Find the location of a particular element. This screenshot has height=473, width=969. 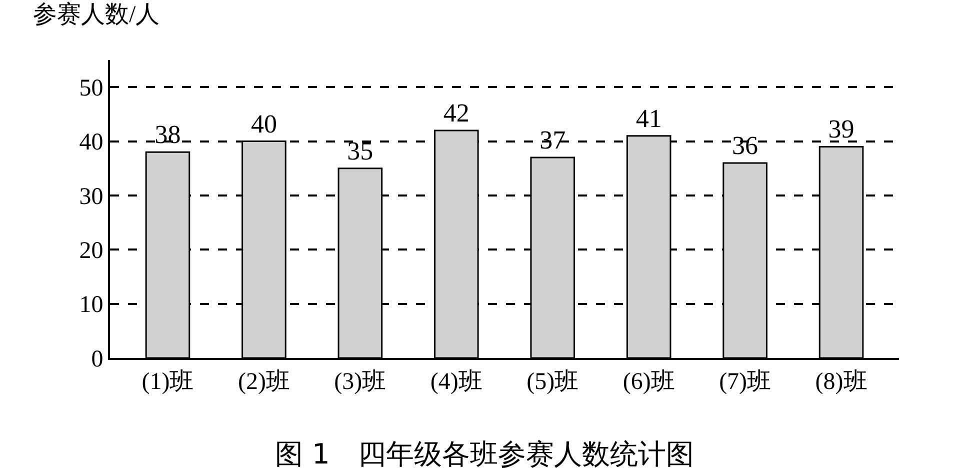

data-label: 41 is located at coordinates (649, 118).